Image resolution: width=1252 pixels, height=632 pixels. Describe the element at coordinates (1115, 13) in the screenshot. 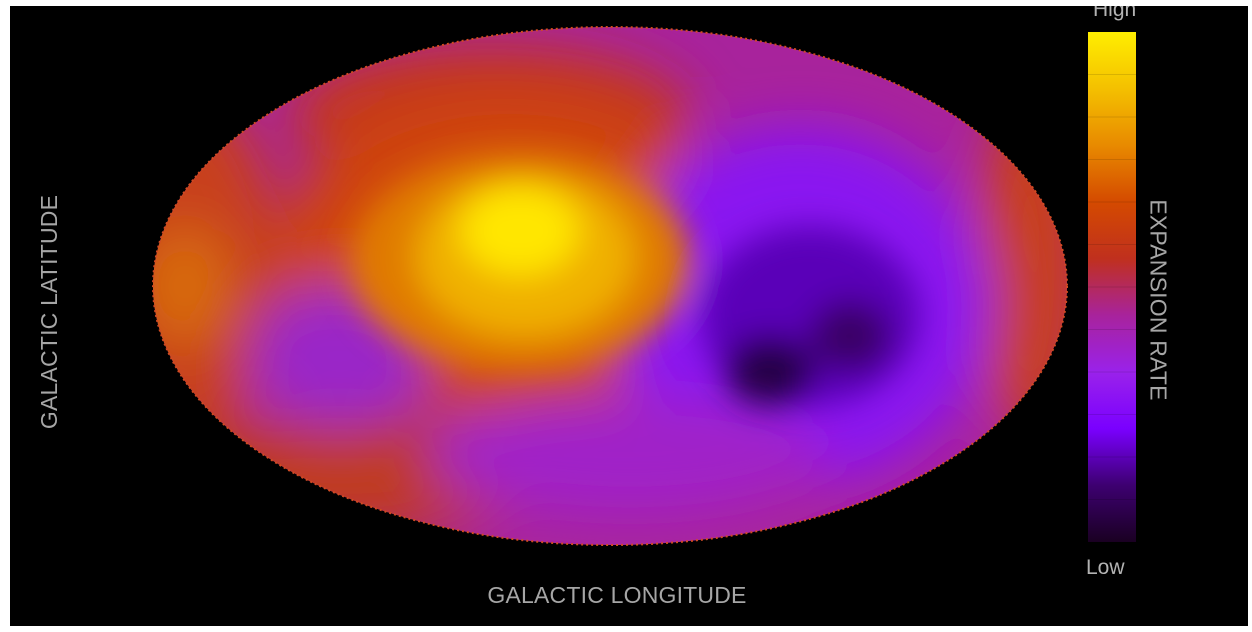

I see `colorbar-high-label: High` at that location.